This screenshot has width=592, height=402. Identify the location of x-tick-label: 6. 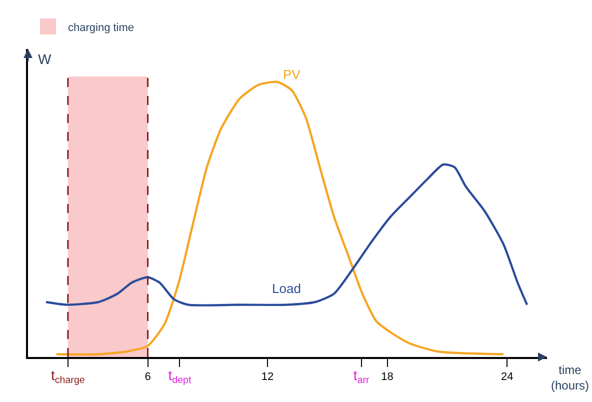
(147, 376).